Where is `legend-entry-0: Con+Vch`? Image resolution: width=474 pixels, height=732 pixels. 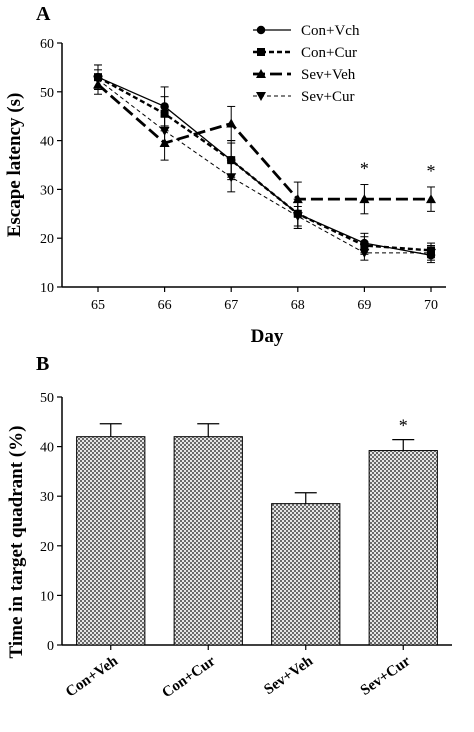 legend-entry-0: Con+Vch is located at coordinates (306, 31).